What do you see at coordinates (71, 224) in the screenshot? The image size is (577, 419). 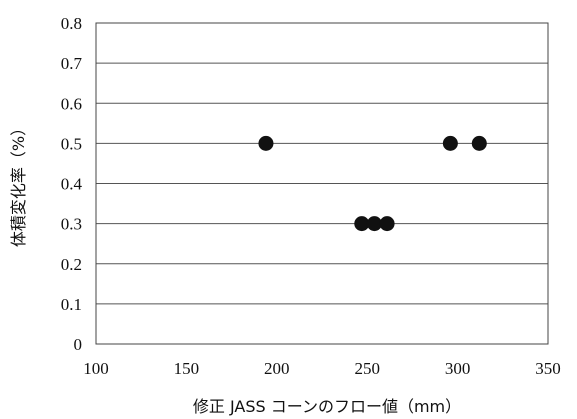 I see `y-tick-label: 0.3` at bounding box center [71, 224].